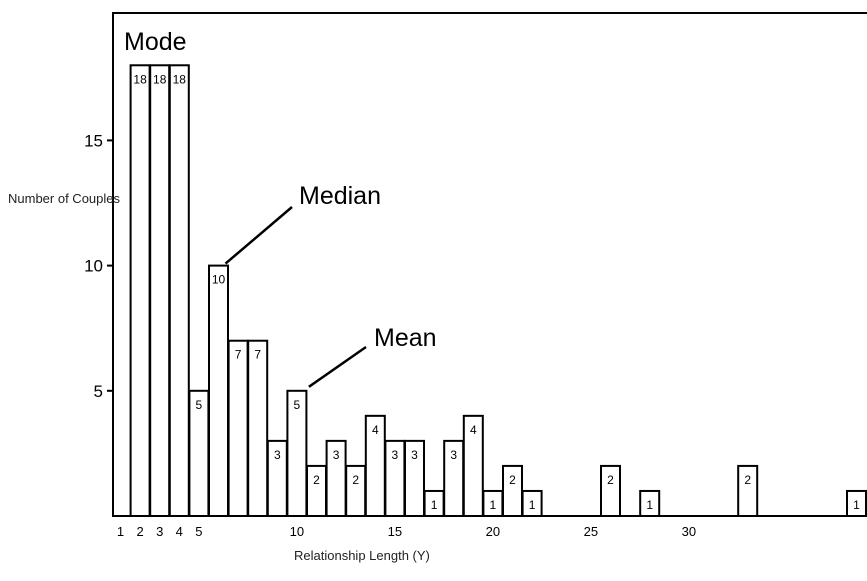  I want to click on x-tick-label: 4, so click(179, 531).